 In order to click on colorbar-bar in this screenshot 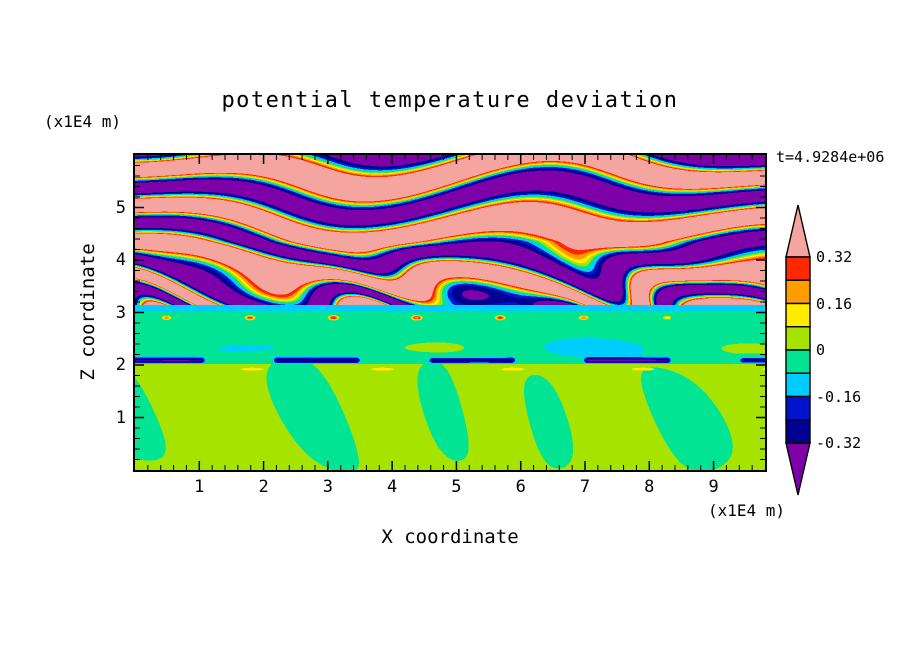, I will do `click(798, 350)`.